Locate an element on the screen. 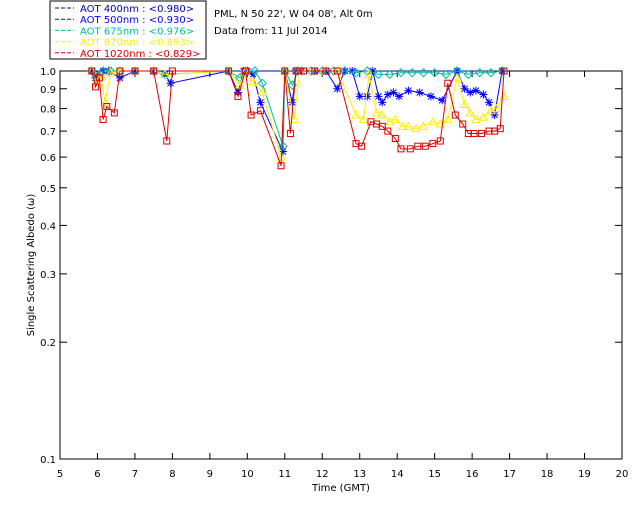  x-axis-title: Time (GMT) is located at coordinates (340, 488).